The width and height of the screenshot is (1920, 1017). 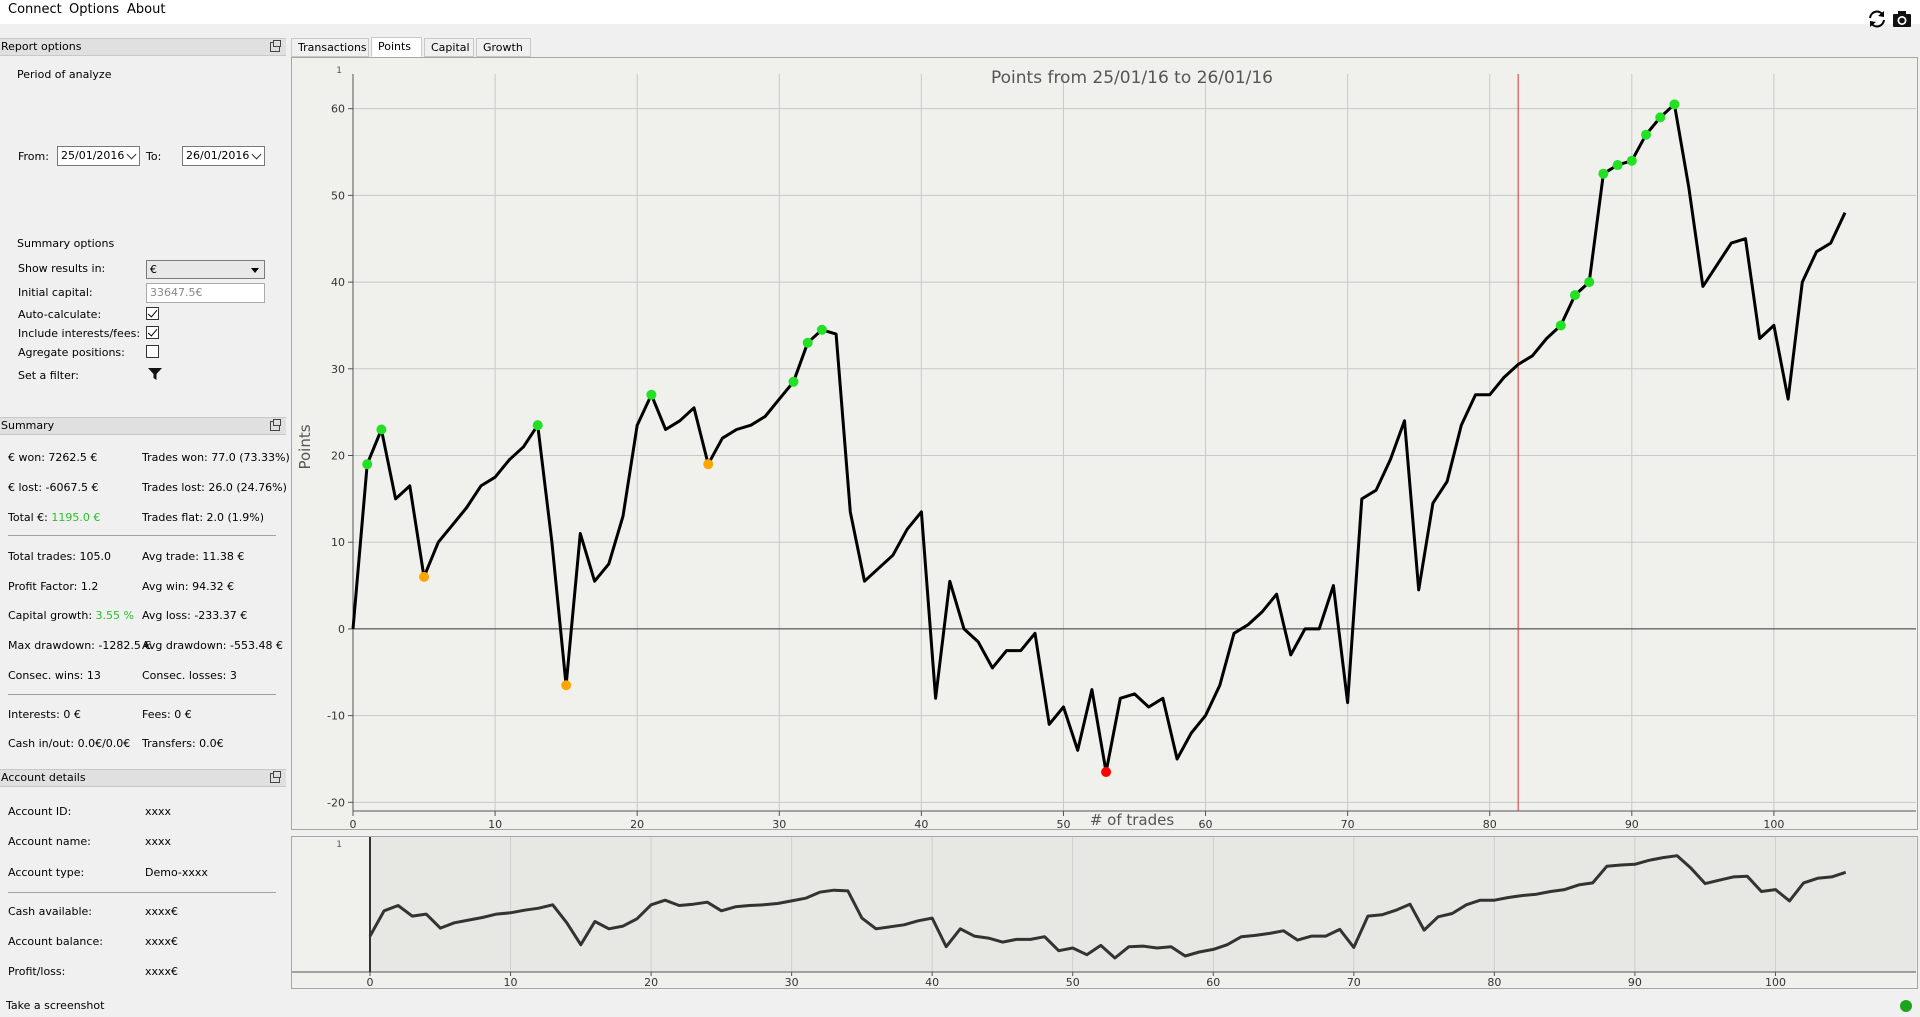 What do you see at coordinates (93, 155) in the screenshot?
I see `from-date-value: 25/01/2016` at bounding box center [93, 155].